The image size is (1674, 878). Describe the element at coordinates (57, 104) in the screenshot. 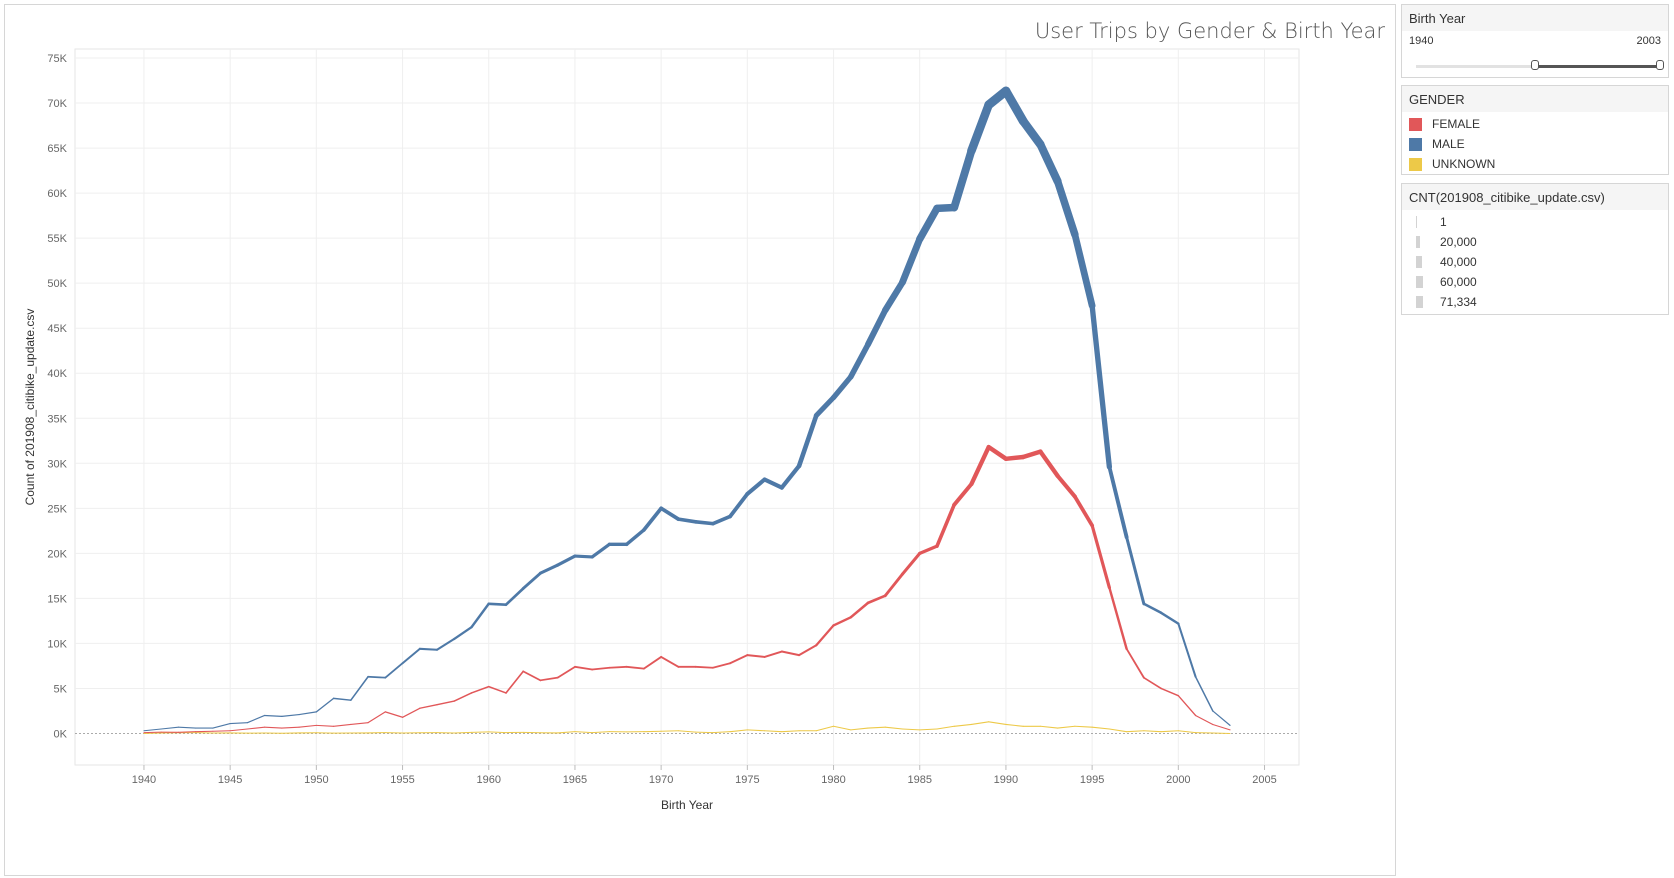

I see `y-tick-label: 70K` at that location.